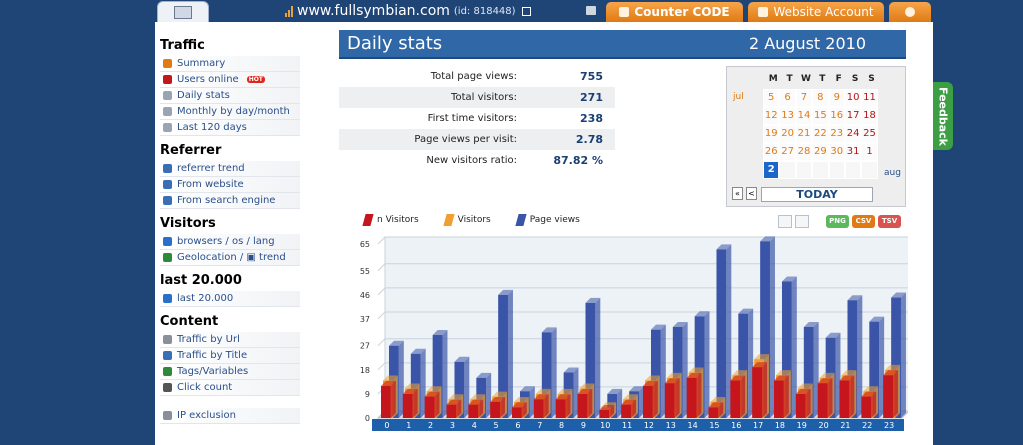 This screenshot has height=445, width=1023. What do you see at coordinates (820, 152) in the screenshot?
I see `calendar-day: 29` at bounding box center [820, 152].